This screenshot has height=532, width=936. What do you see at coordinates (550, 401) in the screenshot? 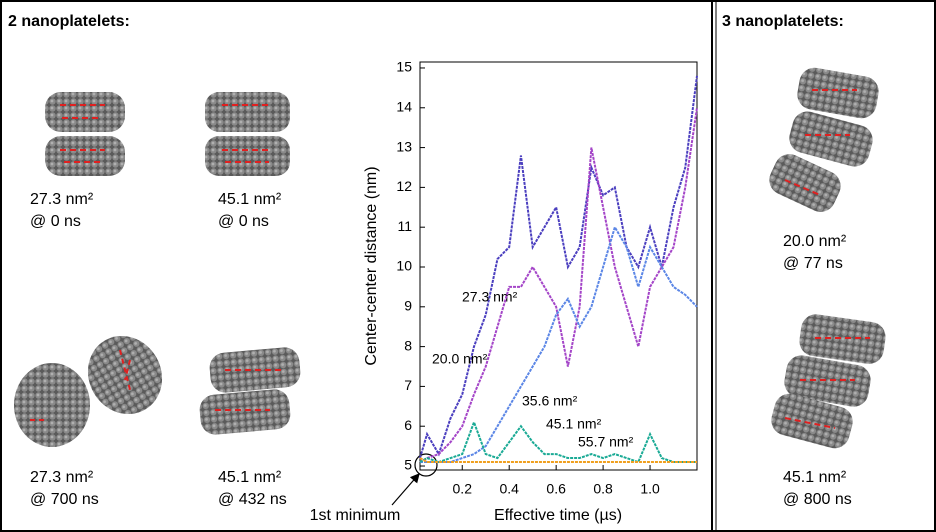
I see `series-label: 35.6 nm²` at bounding box center [550, 401].